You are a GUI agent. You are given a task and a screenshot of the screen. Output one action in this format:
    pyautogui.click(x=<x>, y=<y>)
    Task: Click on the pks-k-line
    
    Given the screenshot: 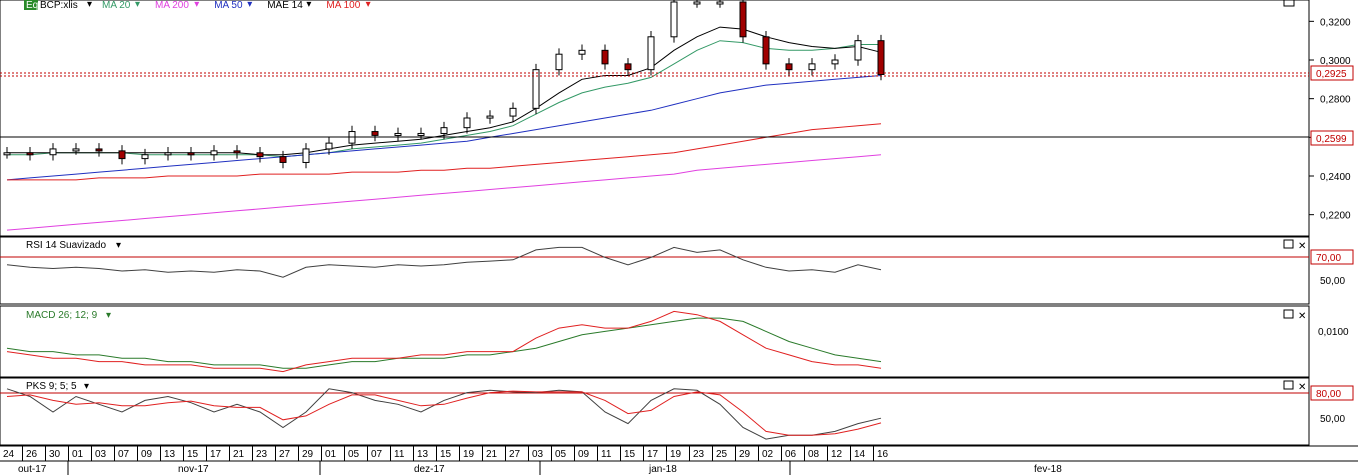 What is the action you would take?
    pyautogui.click(x=444, y=414)
    